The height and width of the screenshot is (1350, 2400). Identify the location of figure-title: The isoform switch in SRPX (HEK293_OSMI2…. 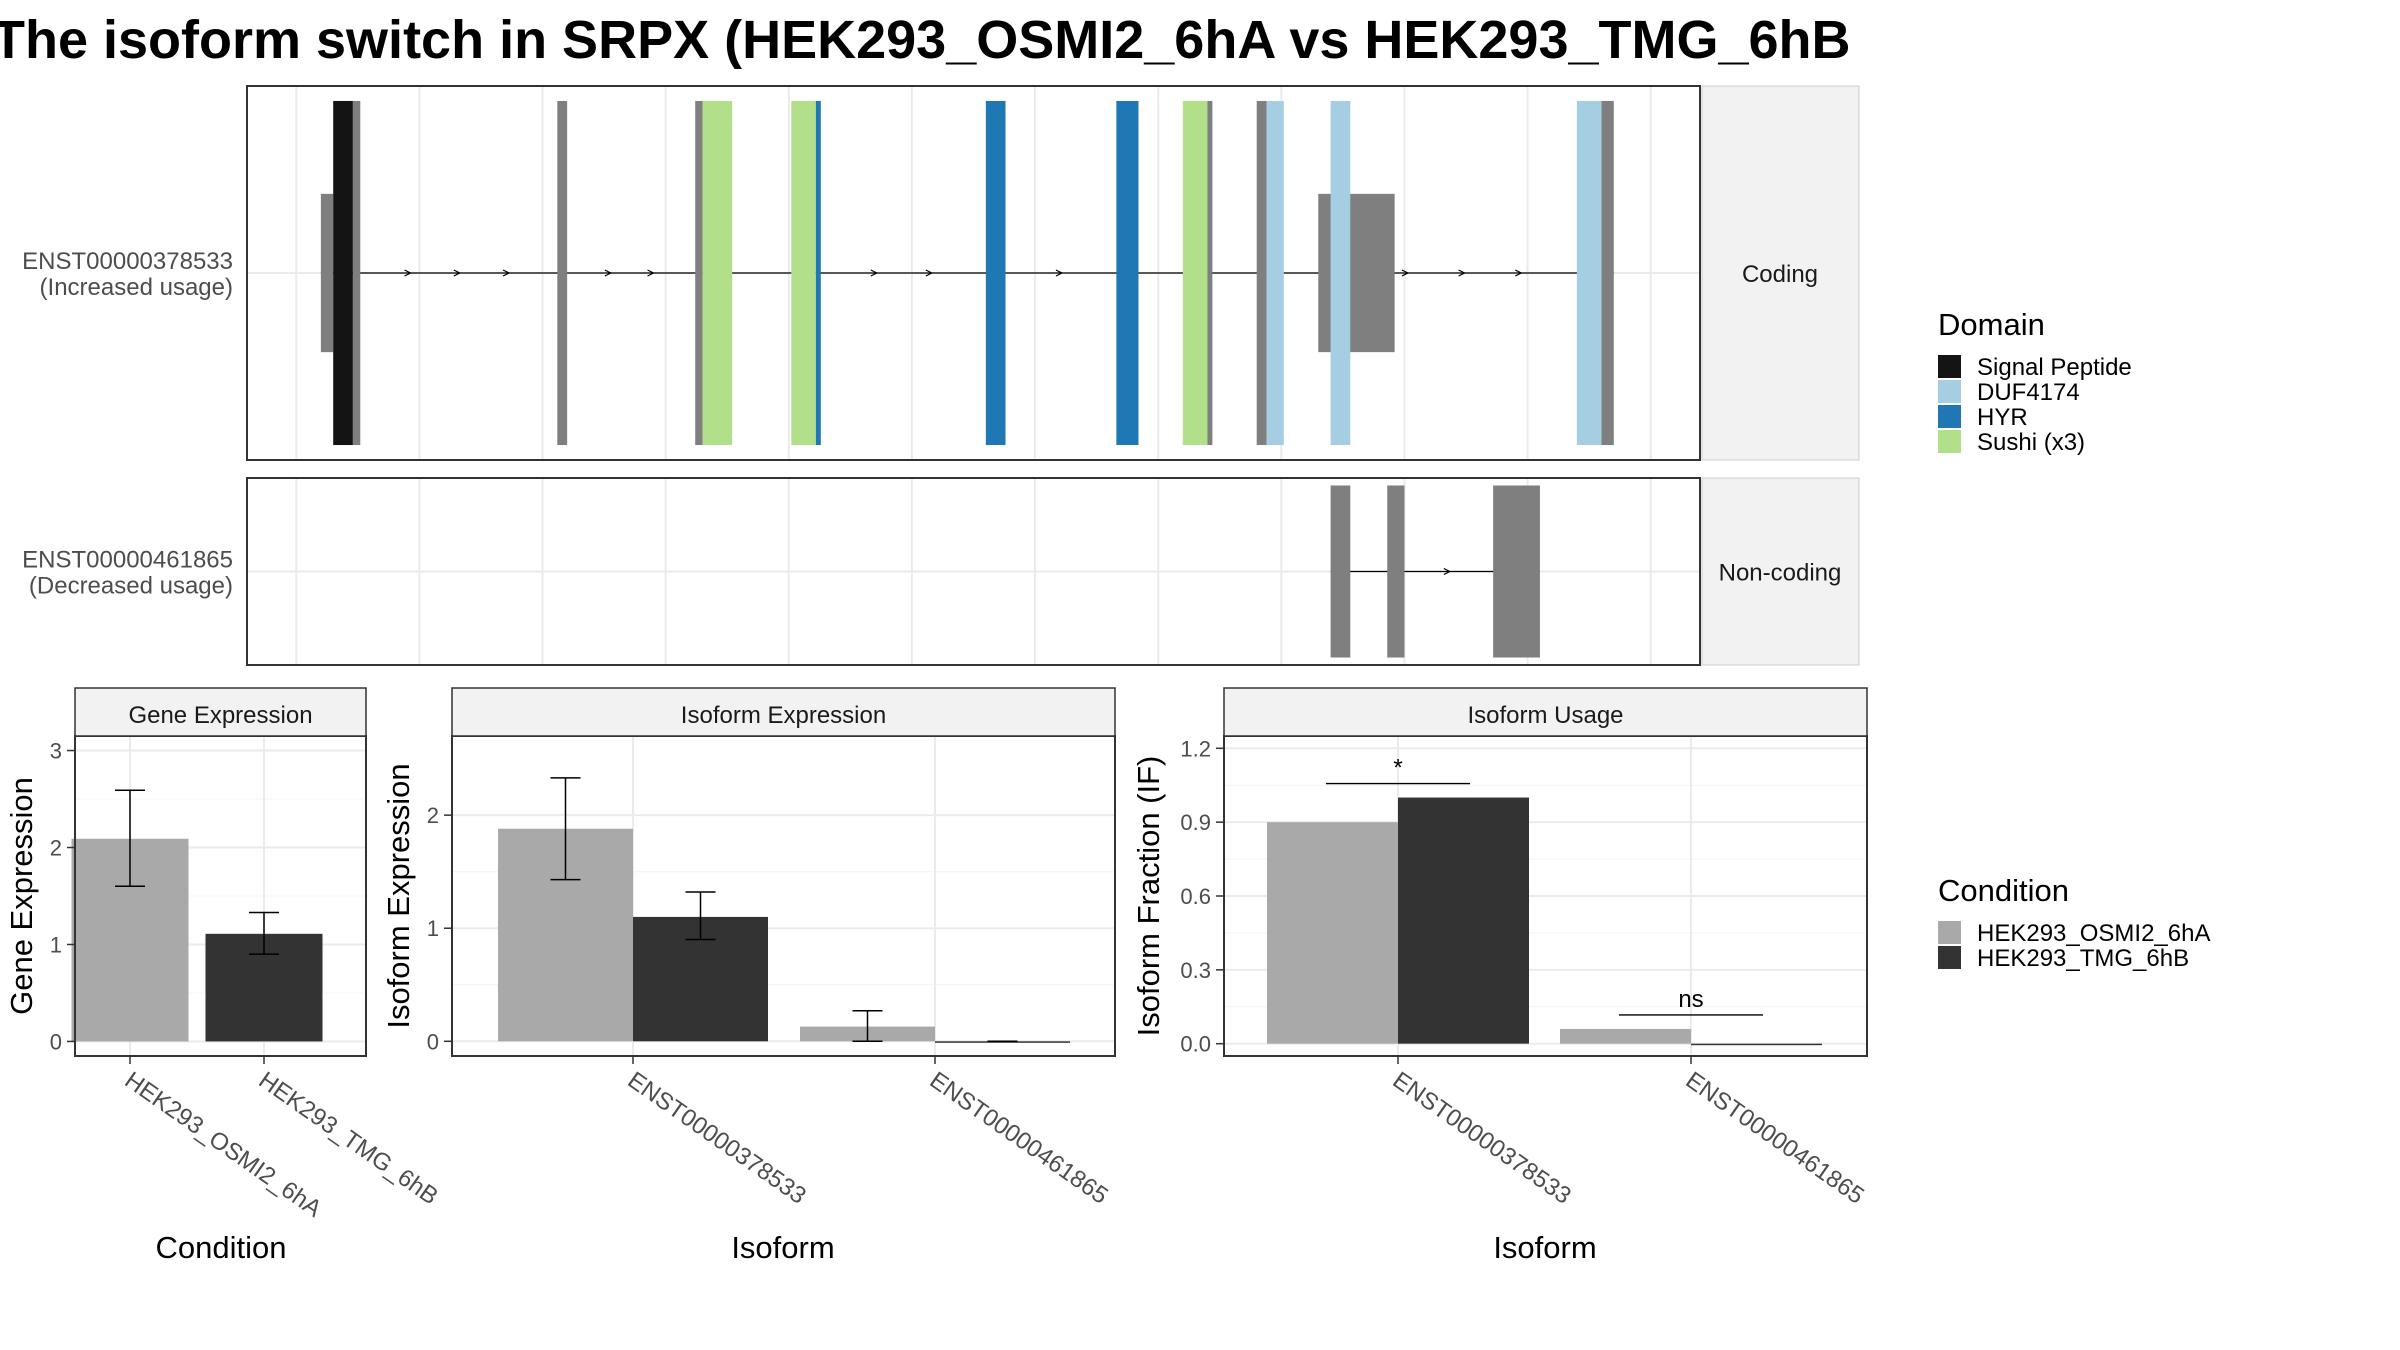
(925, 40).